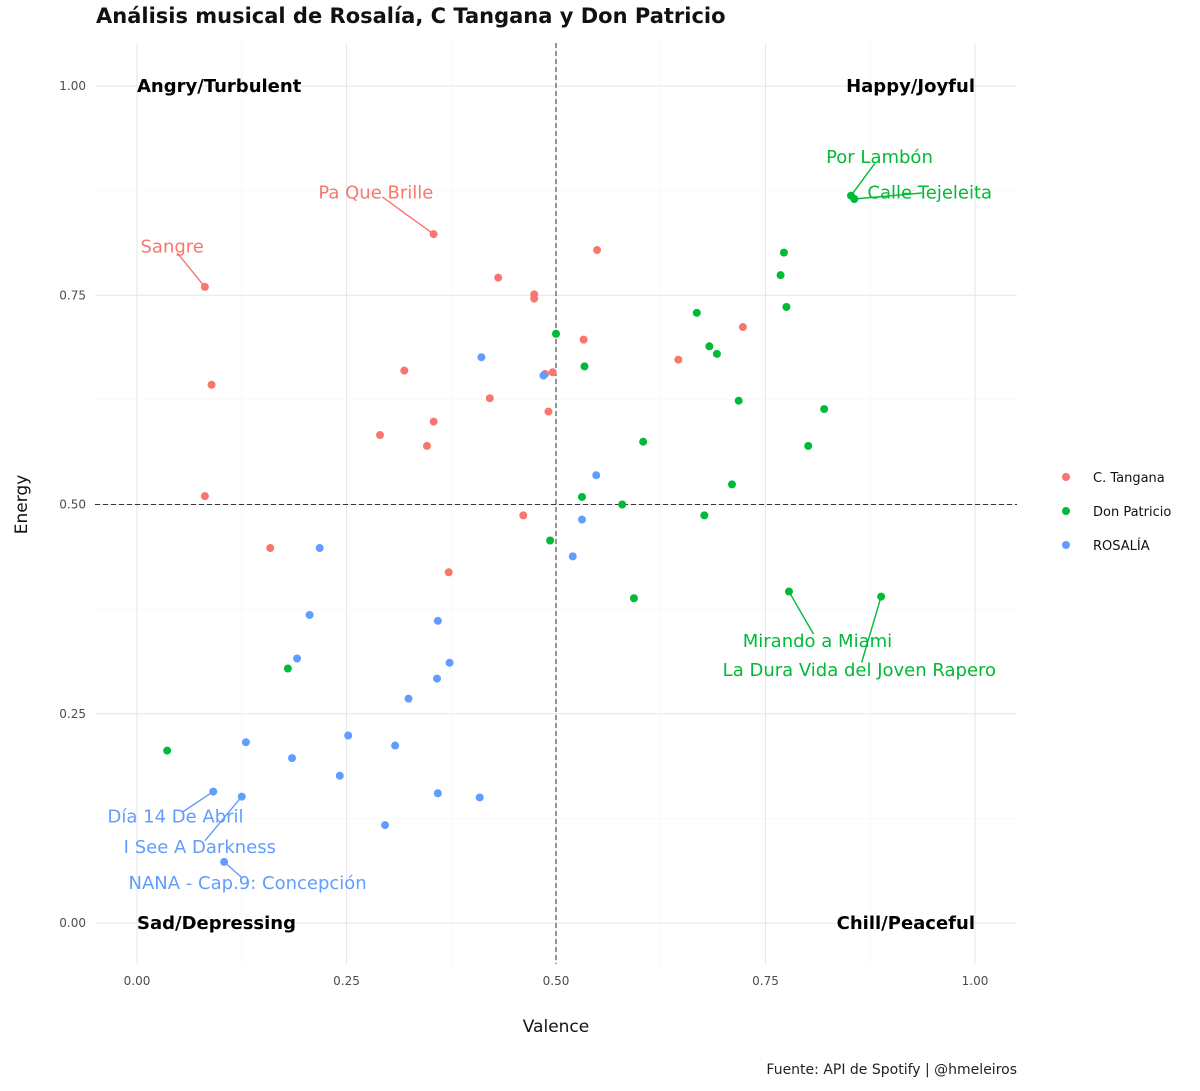  Describe the element at coordinates (72, 295) in the screenshot. I see `y-tick-label: 0.75` at that location.